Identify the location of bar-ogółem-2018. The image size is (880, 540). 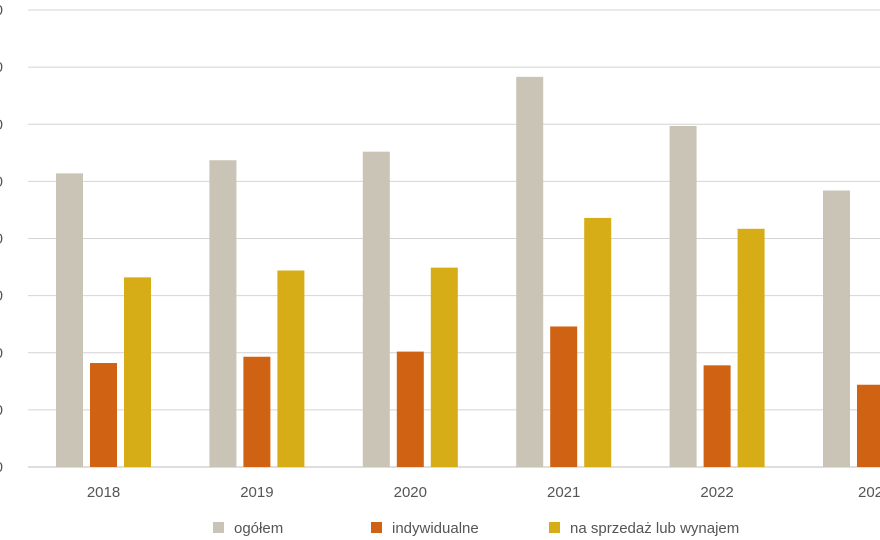
(69, 320).